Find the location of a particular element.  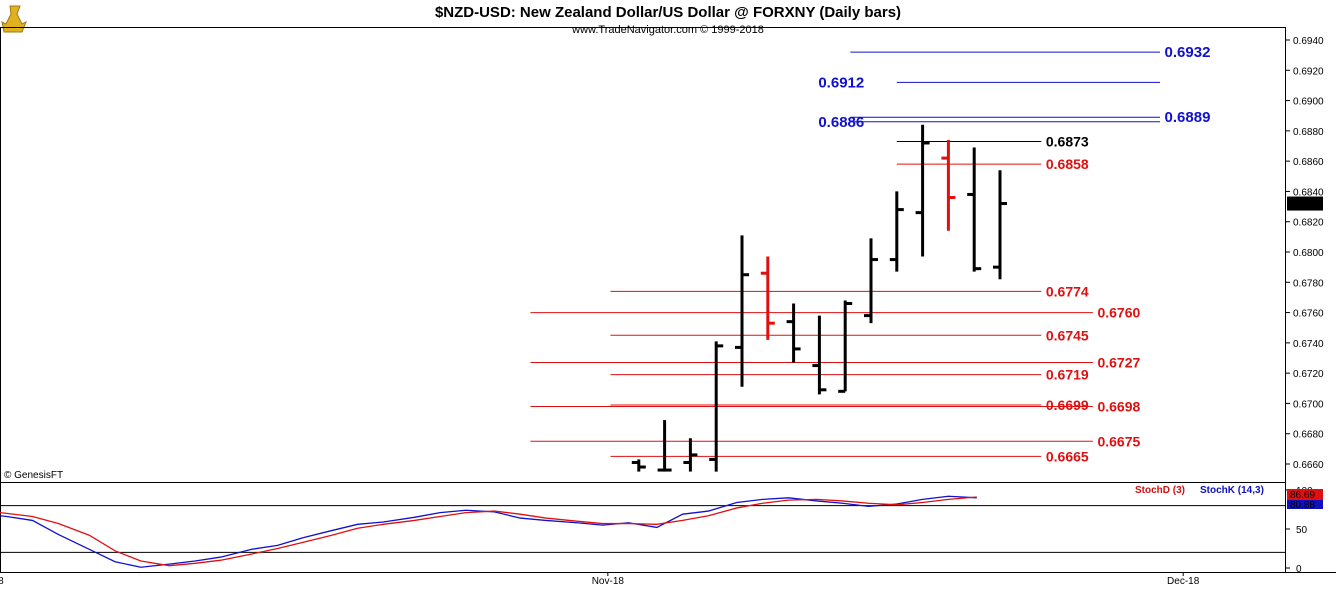

price-tick-label: 0.6880 is located at coordinates (1308, 132).